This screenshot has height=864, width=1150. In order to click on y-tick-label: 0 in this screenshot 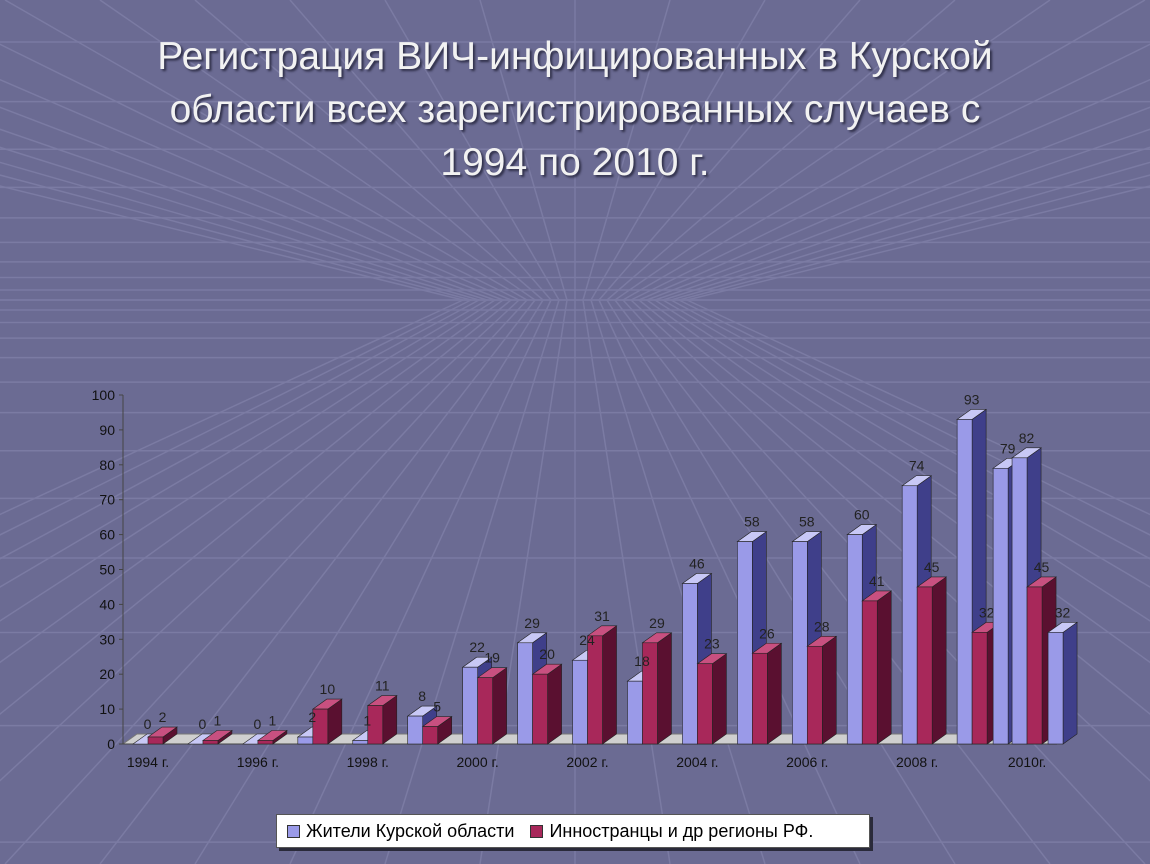, I will do `click(111, 744)`.